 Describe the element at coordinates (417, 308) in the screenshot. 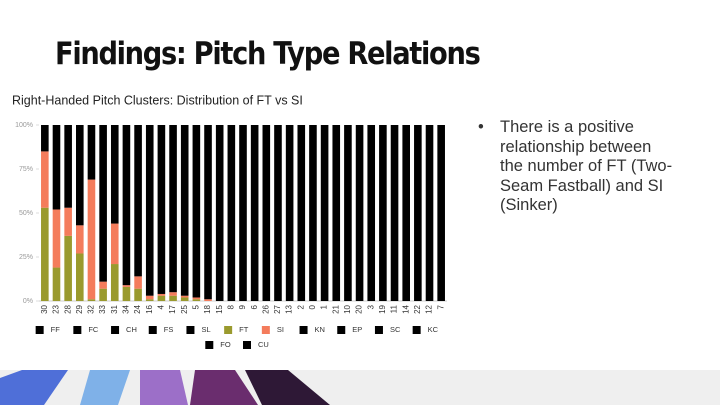

I see `x-tick-label: 22` at that location.